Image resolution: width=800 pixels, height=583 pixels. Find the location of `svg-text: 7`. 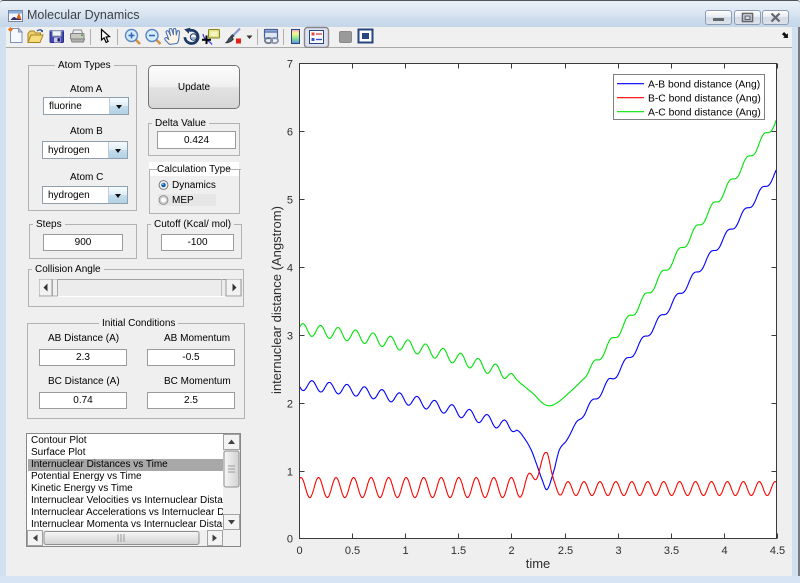

svg-text: 7 is located at coordinates (290, 65).